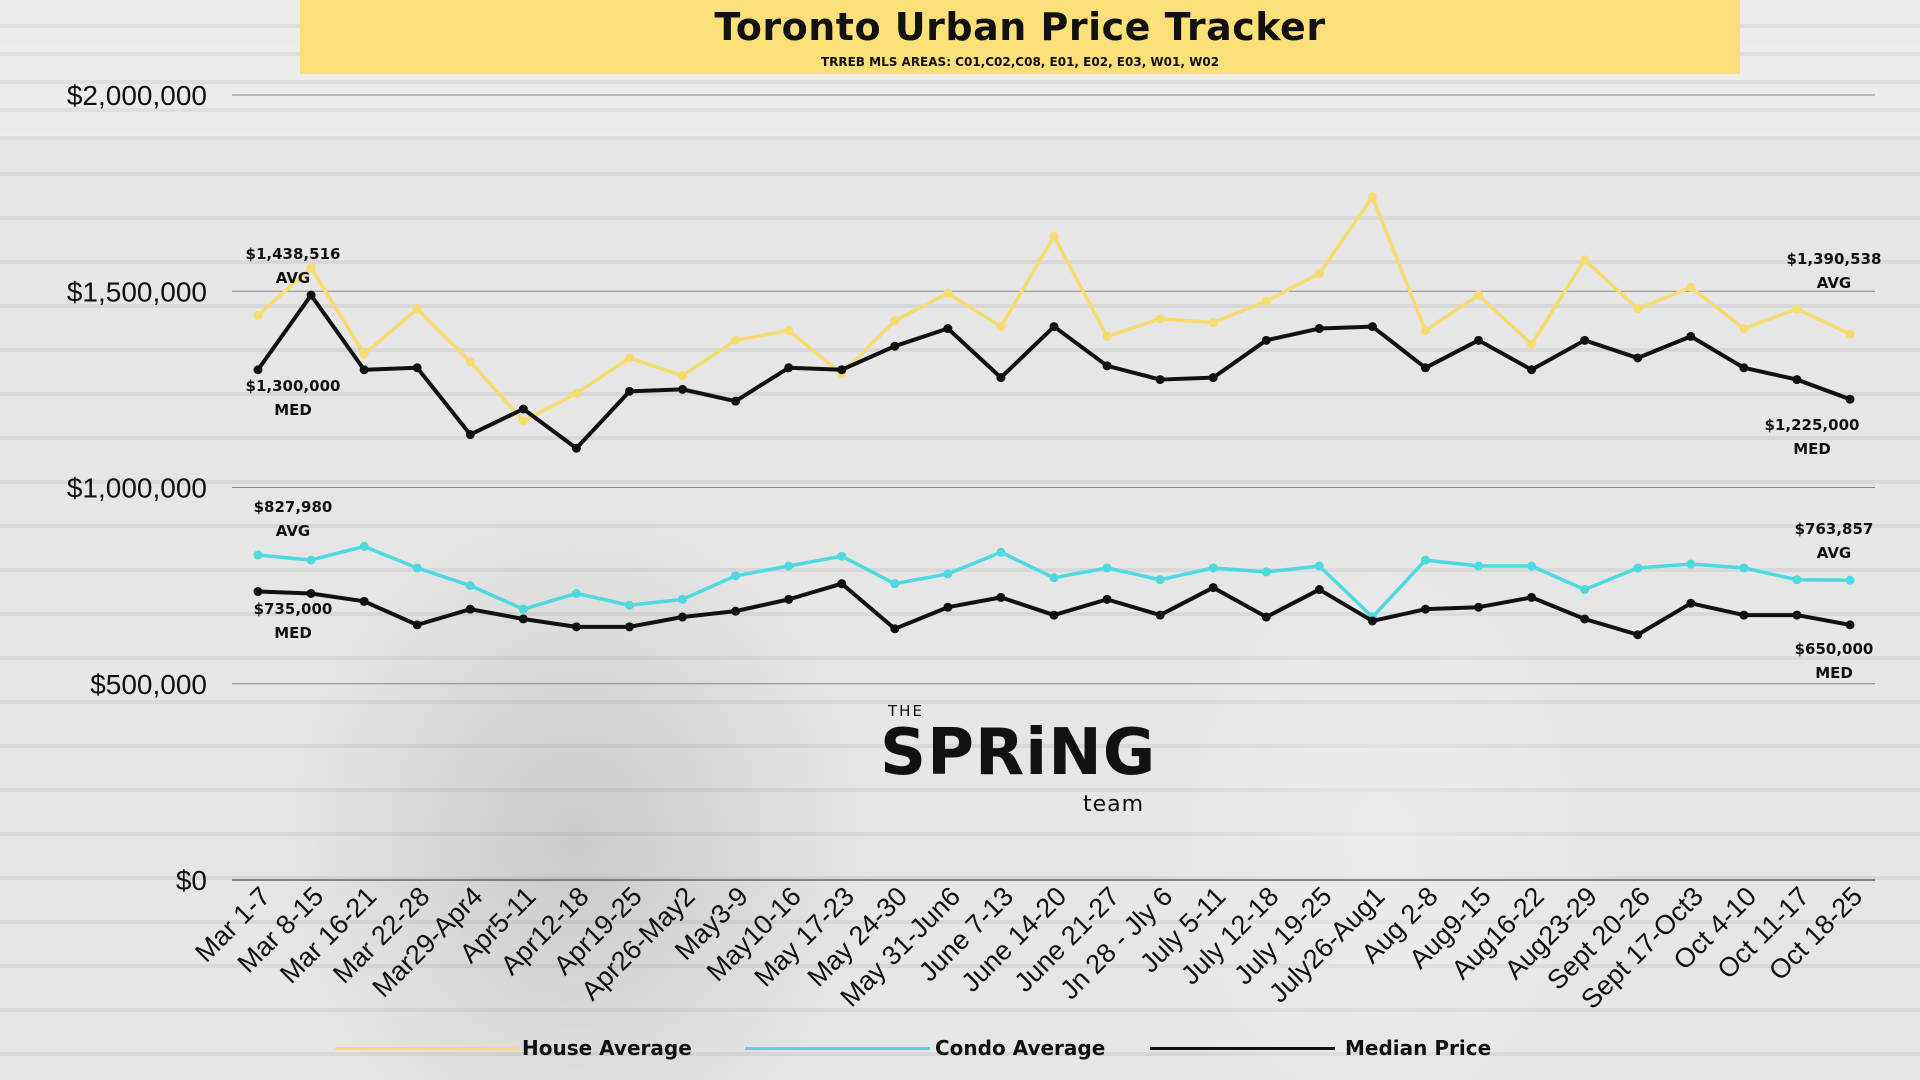 The height and width of the screenshot is (1080, 1920). What do you see at coordinates (148, 684) in the screenshot?
I see `y-tick-label: $500,000` at bounding box center [148, 684].